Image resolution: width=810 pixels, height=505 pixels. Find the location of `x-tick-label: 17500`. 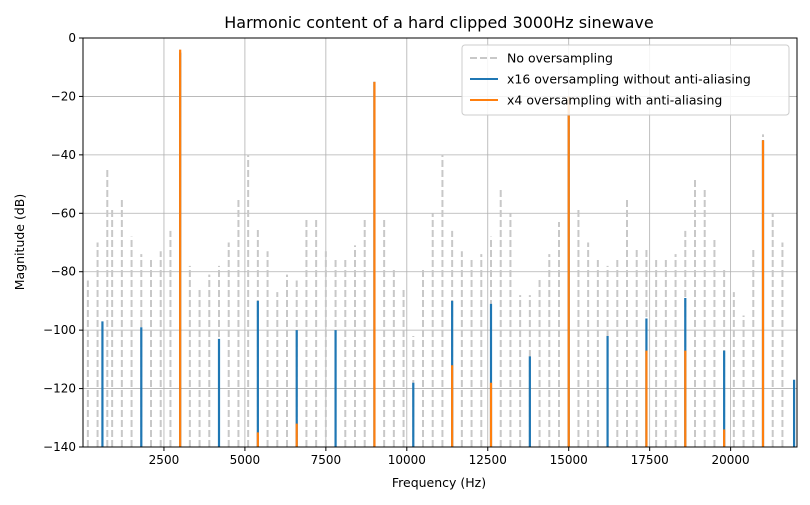

x-tick-label: 17500 is located at coordinates (650, 460).